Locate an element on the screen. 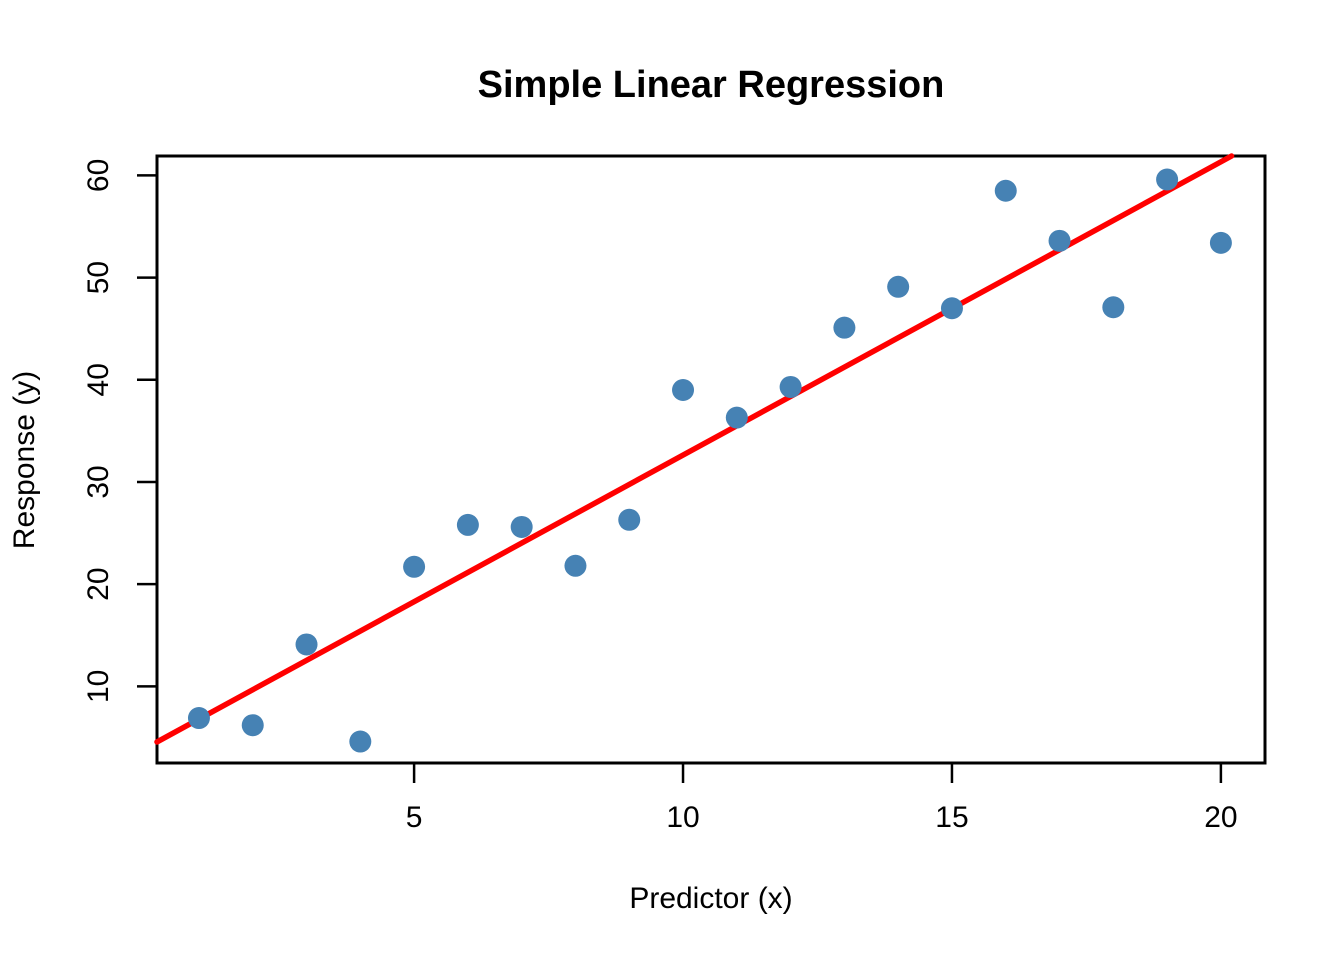  y-tick-label: 10 is located at coordinates (98, 686).